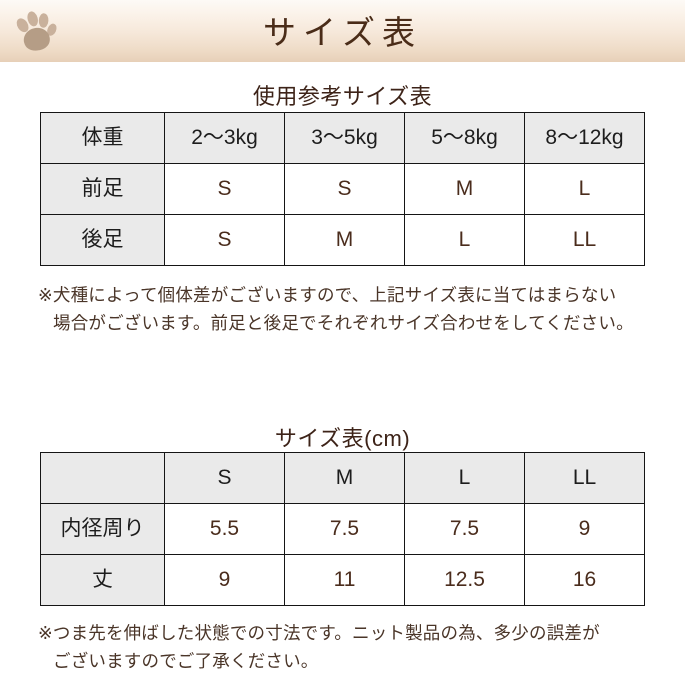 This screenshot has width=685, height=685. What do you see at coordinates (584, 189) in the screenshot?
I see `cell-front-paw-4: L` at bounding box center [584, 189].